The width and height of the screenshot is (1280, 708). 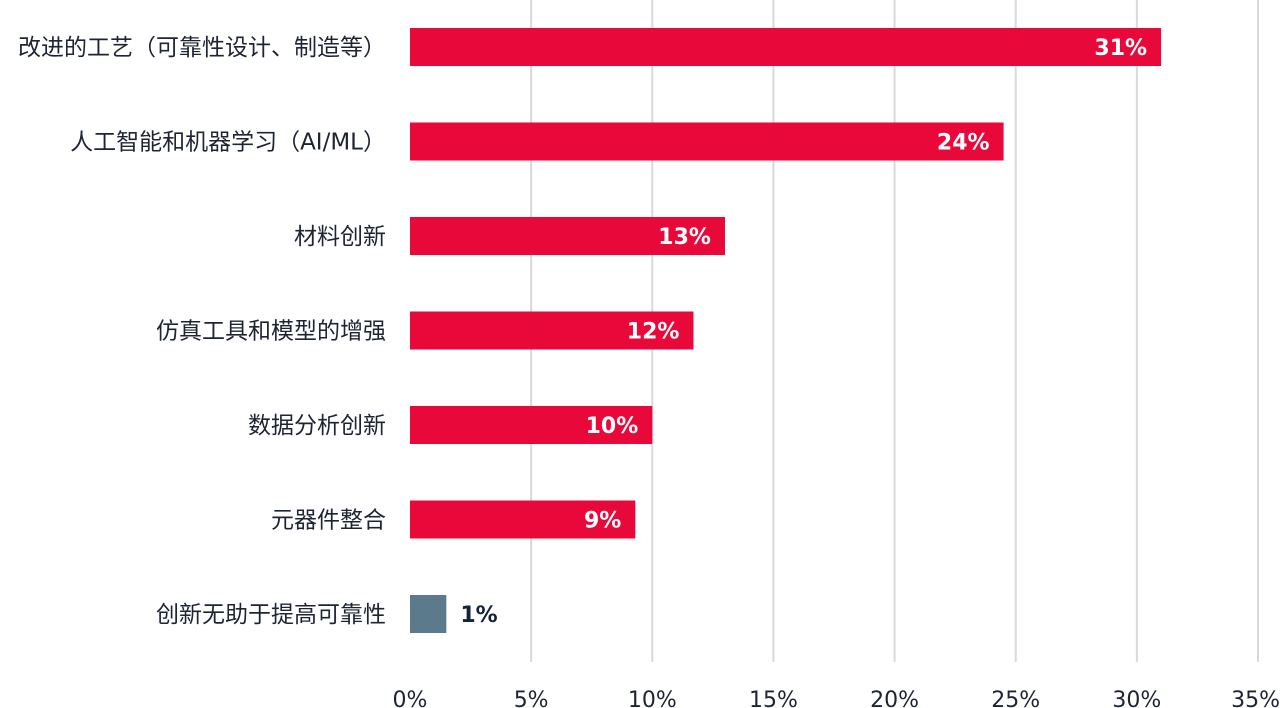 I want to click on value-label: 13%, so click(x=684, y=237).